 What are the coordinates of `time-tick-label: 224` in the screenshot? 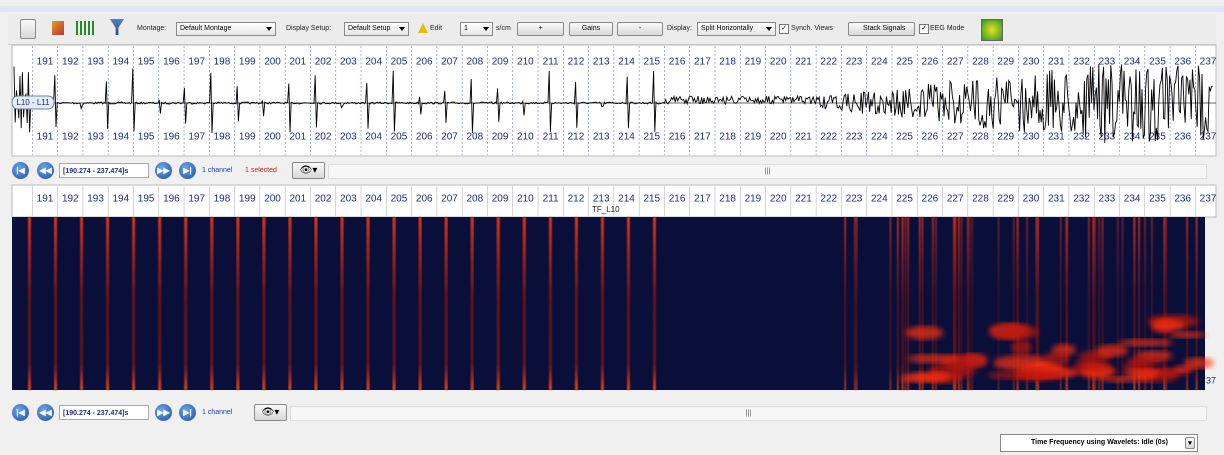 It's located at (879, 137).